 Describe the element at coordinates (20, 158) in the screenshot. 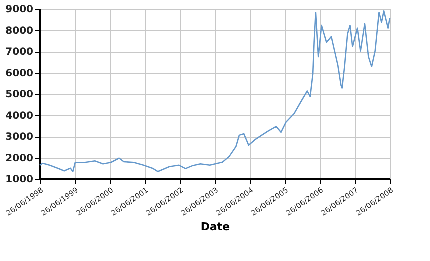

I see `y-tick-label: 2000` at that location.